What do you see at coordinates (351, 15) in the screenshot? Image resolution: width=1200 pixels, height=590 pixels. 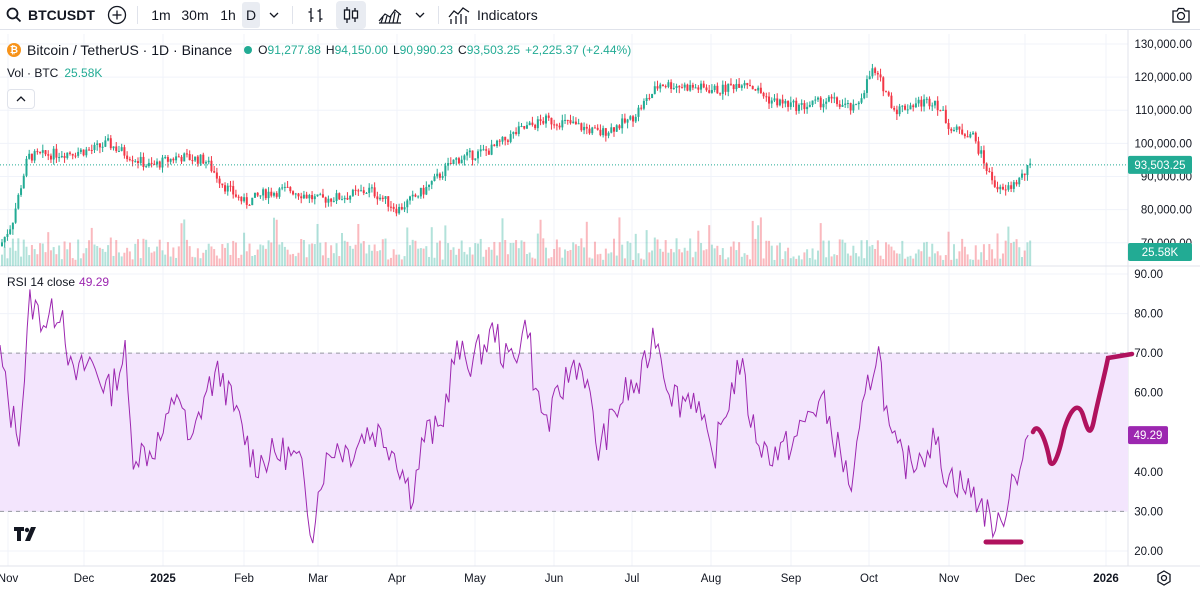 I see `candles-chart-button` at bounding box center [351, 15].